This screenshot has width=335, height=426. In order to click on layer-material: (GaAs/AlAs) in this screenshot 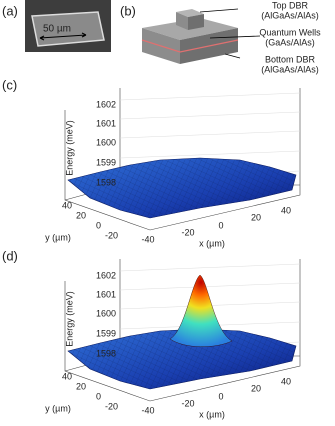, I will do `click(290, 42)`.